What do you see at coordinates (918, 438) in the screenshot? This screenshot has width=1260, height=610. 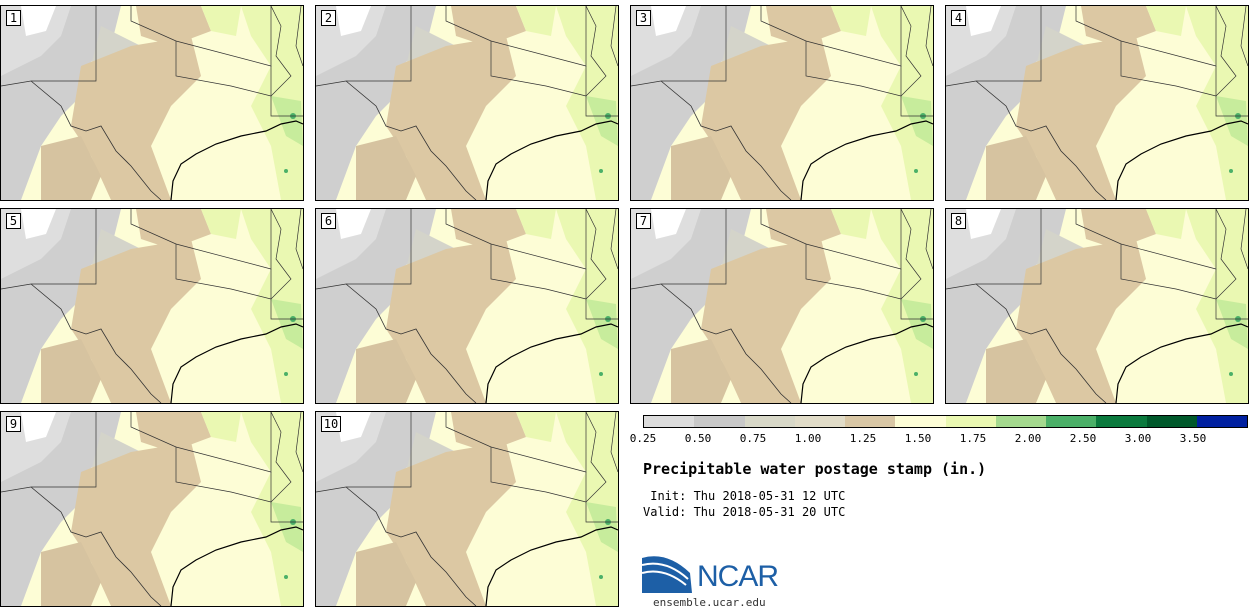 I see `colorbar-tick-label: 1.50` at bounding box center [918, 438].